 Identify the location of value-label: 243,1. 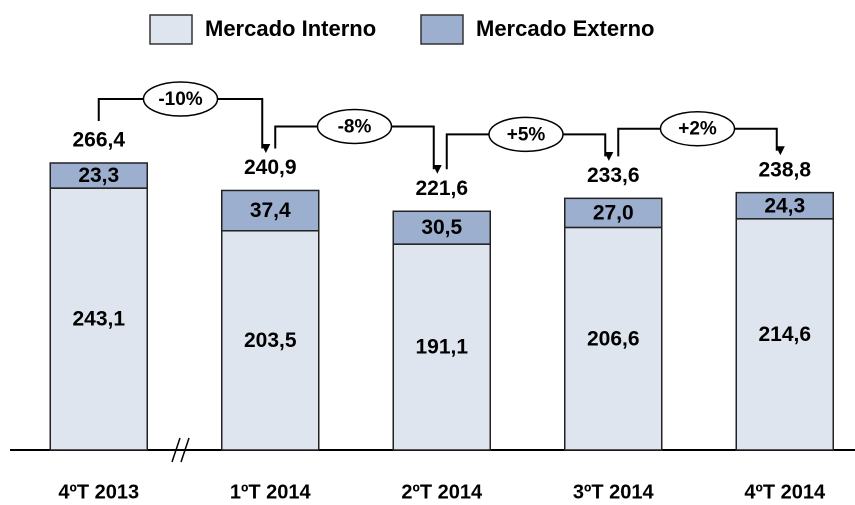
(98, 319).